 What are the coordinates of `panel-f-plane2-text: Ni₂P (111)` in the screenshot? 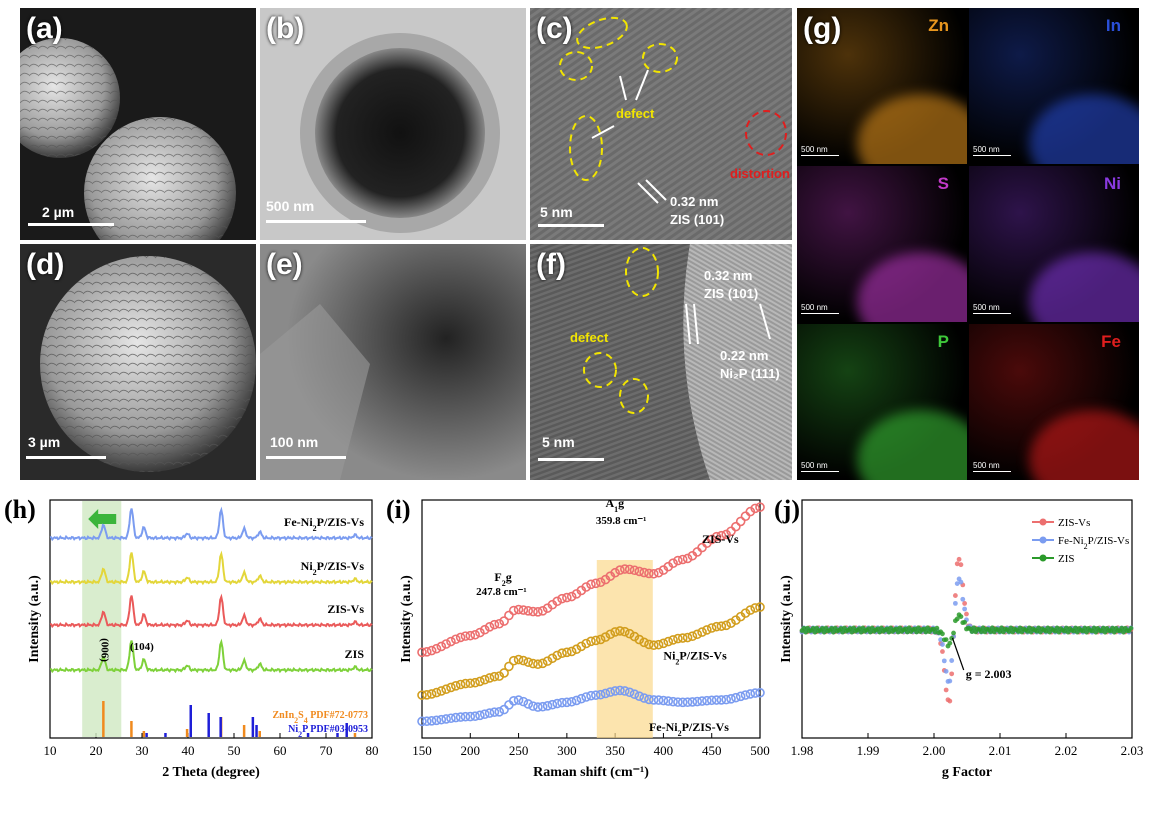 It's located at (750, 373).